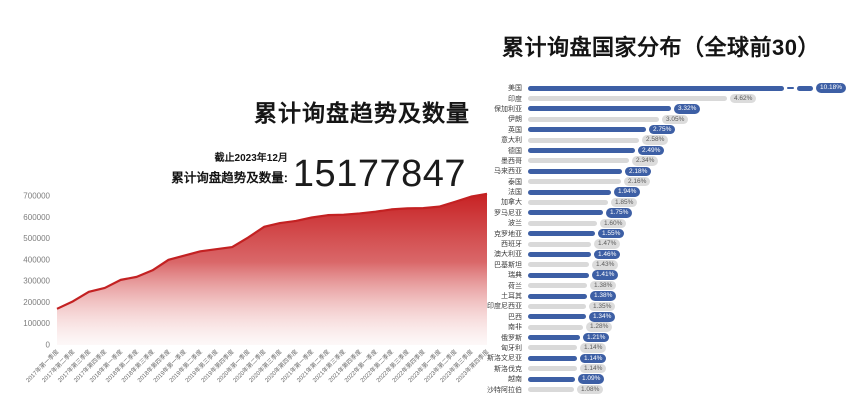  I want to click on bar-row: 美国 10.18%, so click(668, 88).